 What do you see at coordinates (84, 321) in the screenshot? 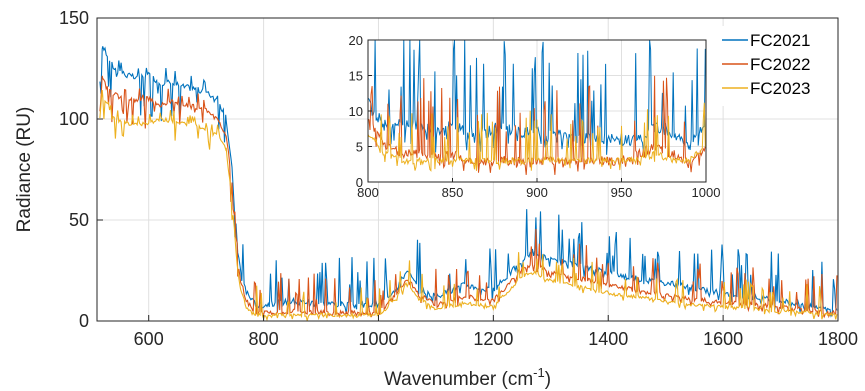
I see `y-tick-label: 0` at bounding box center [84, 321].